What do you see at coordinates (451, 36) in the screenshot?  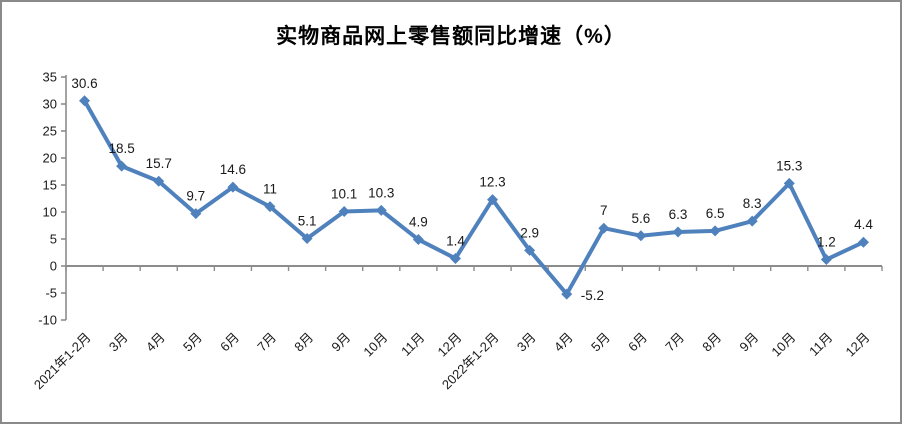 I see `chart-title: 实物商品网上零售额同比增速（%）` at bounding box center [451, 36].